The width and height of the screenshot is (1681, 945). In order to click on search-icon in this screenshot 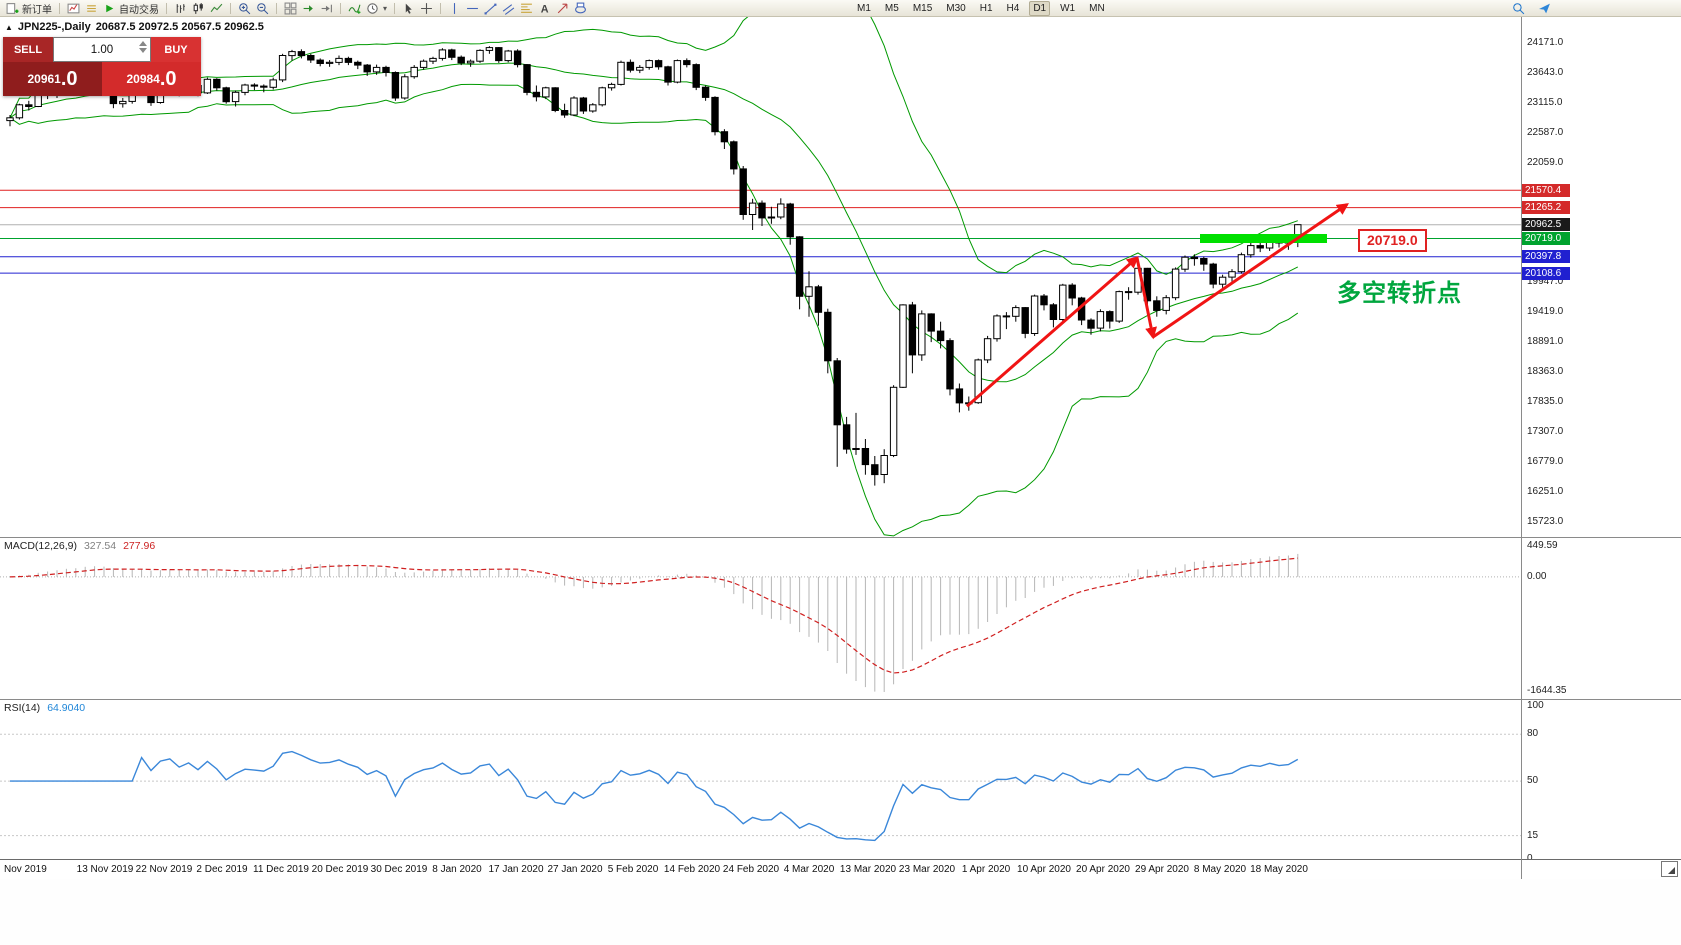, I will do `click(1519, 9)`.